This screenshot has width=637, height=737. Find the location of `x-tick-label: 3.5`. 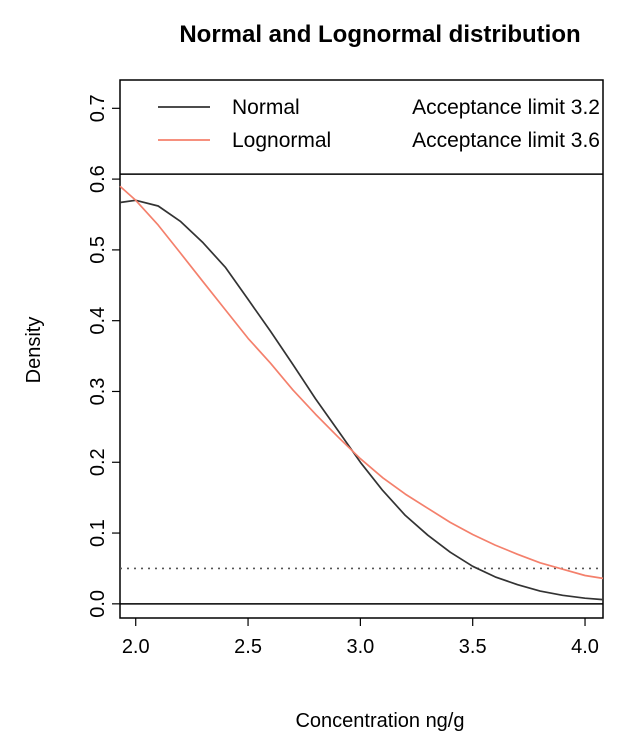

x-tick-label: 3.5 is located at coordinates (473, 647).